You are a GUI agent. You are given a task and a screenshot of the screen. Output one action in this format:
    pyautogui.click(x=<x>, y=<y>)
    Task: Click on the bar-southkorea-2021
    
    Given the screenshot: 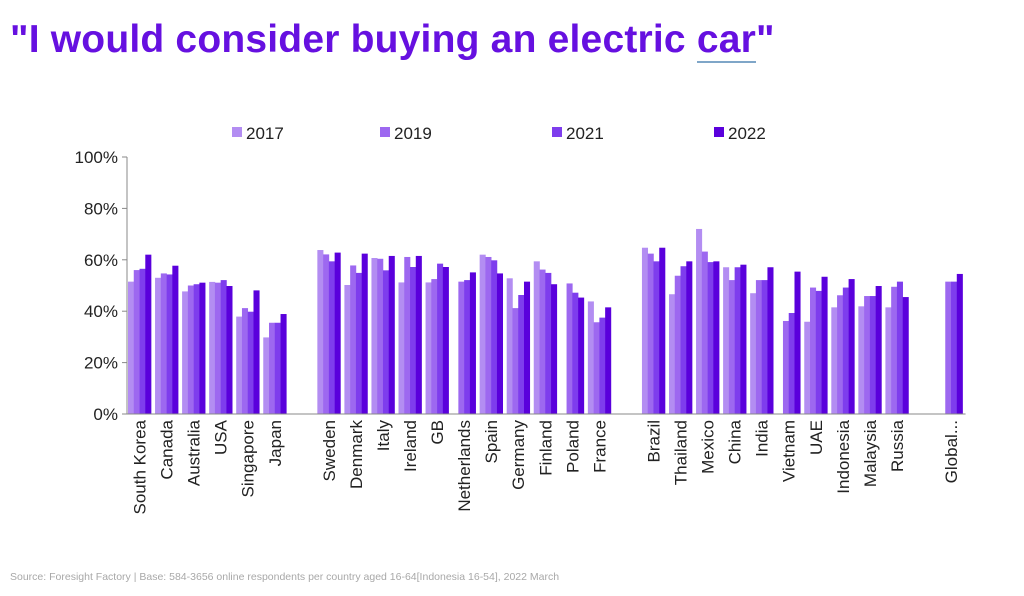 What is the action you would take?
    pyautogui.click(x=142, y=341)
    